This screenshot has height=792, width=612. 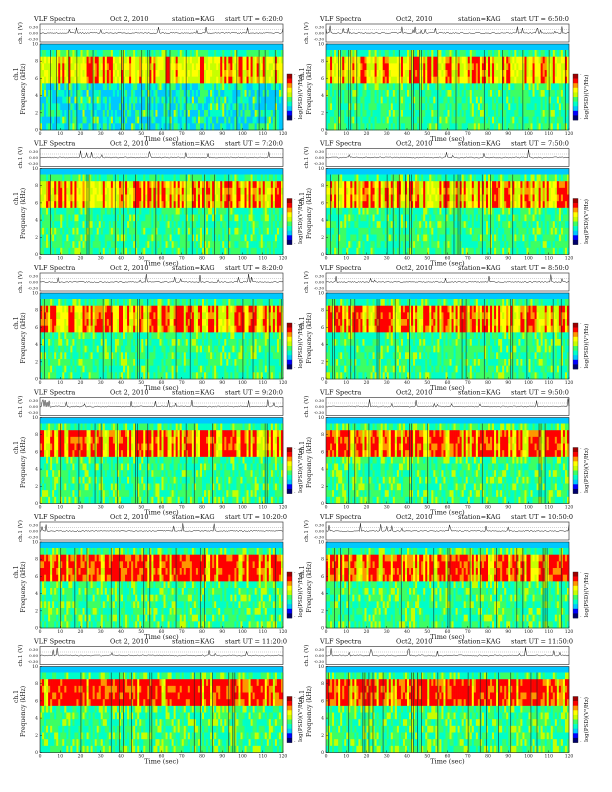 I want to click on spectrogram, so click(x=448, y=211).